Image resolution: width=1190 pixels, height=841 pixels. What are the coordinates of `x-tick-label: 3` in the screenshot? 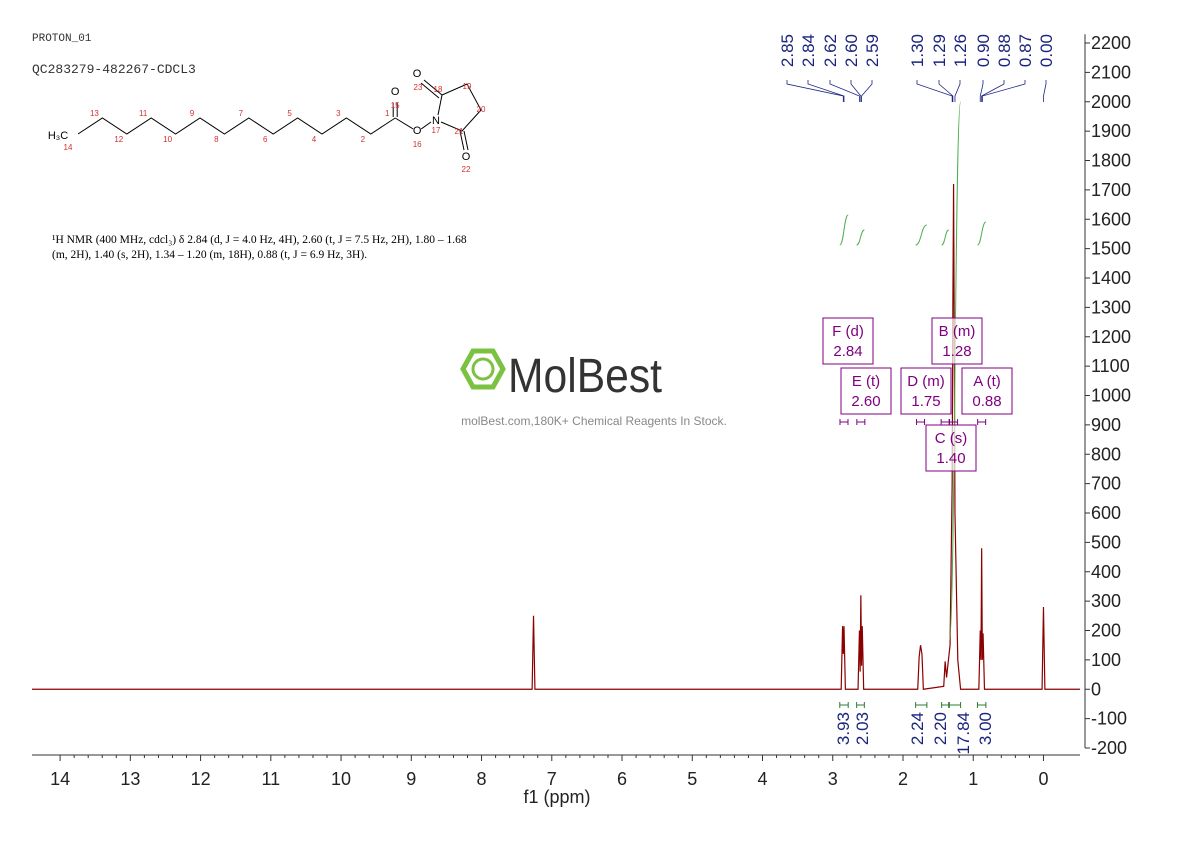 It's located at (833, 779).